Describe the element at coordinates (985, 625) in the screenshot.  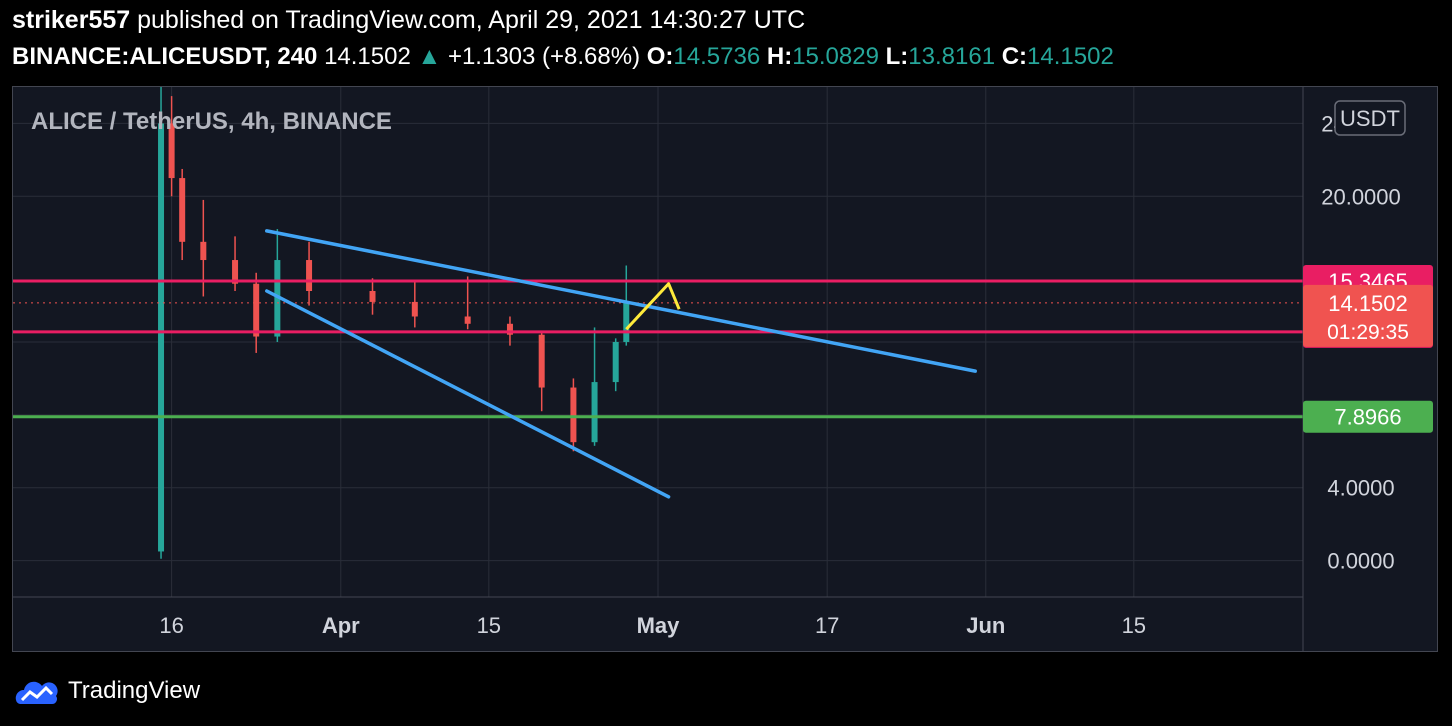
I see `time-tick-label: Jun` at that location.